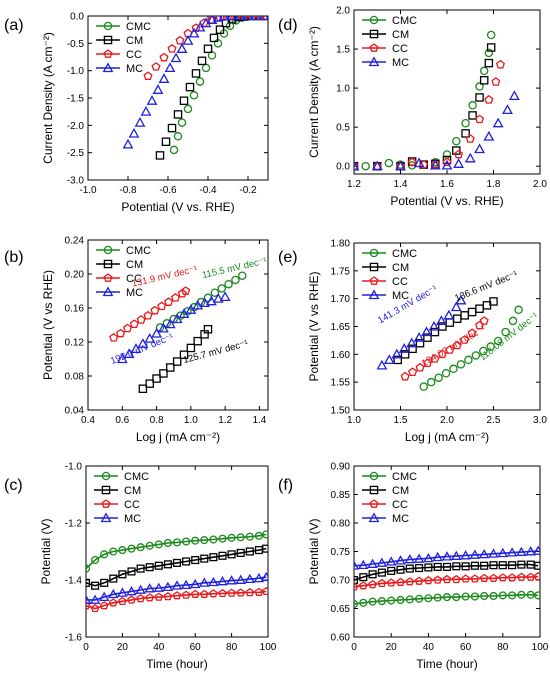 Image resolution: width=550 pixels, height=682 pixels. What do you see at coordinates (128, 190) in the screenshot?
I see `x-tick-label: -0.8` at bounding box center [128, 190].